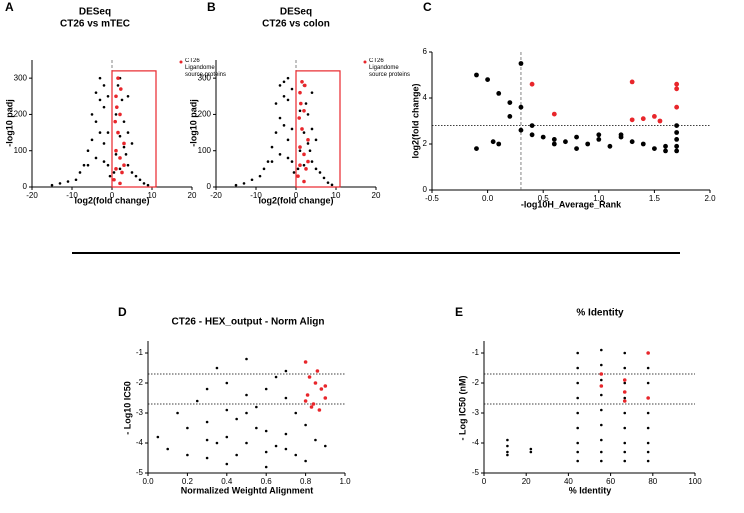  I want to click on x-tick-label: 0.4, so click(227, 481).